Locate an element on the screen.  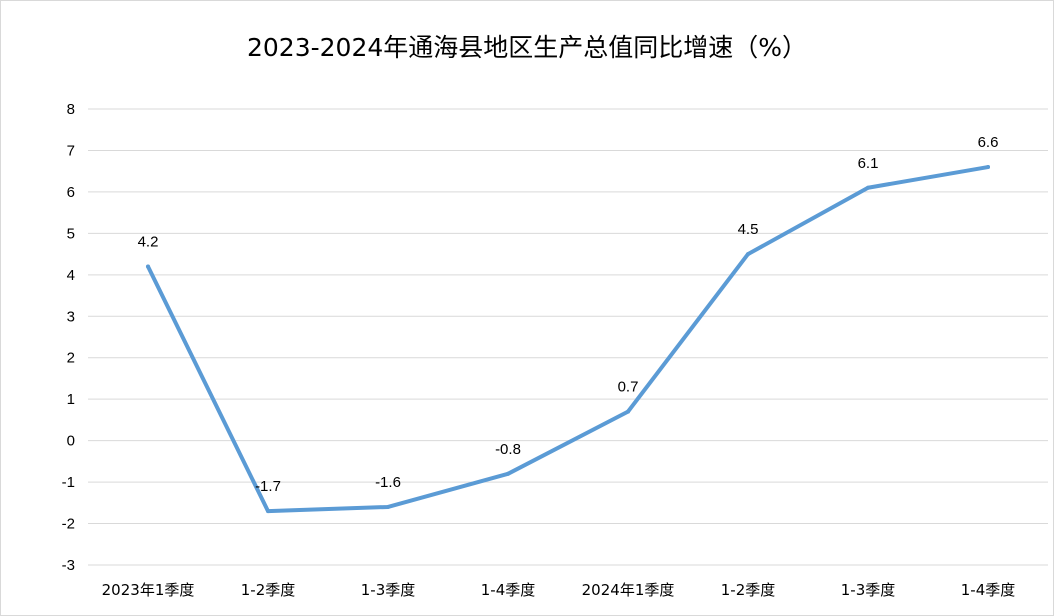
y-tick-label: 6 is located at coordinates (71, 192).